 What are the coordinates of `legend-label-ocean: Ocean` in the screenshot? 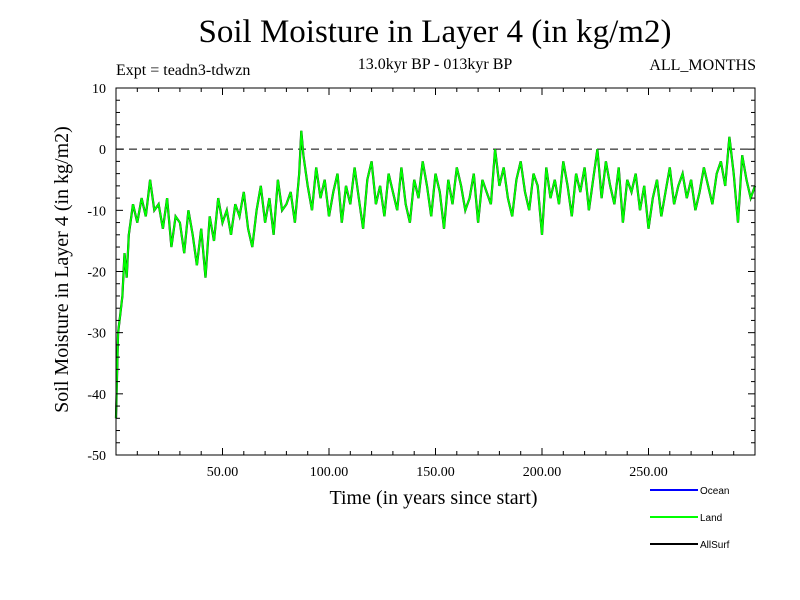 It's located at (714, 491).